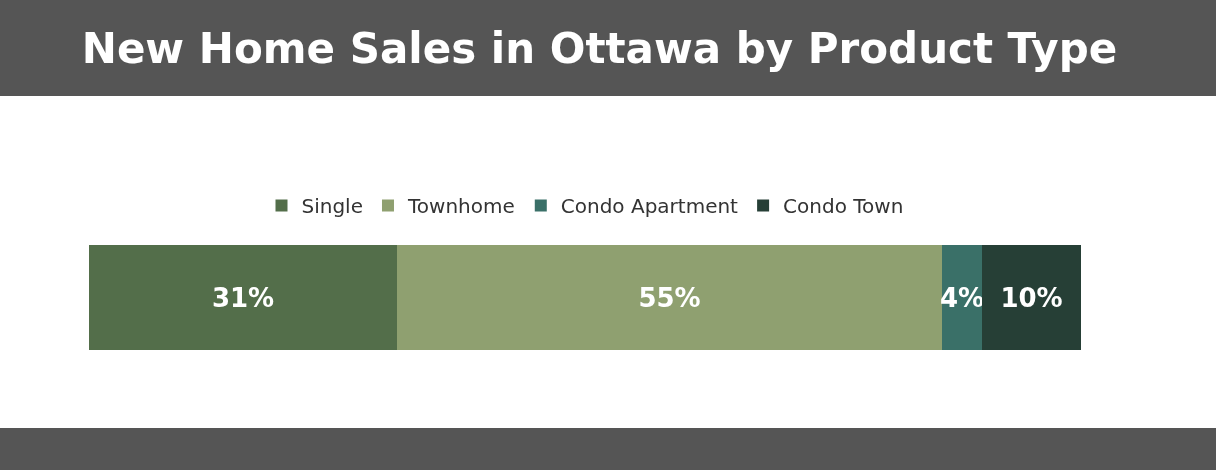 The width and height of the screenshot is (1216, 470). I want to click on legend-label: Condo Town, so click(843, 206).